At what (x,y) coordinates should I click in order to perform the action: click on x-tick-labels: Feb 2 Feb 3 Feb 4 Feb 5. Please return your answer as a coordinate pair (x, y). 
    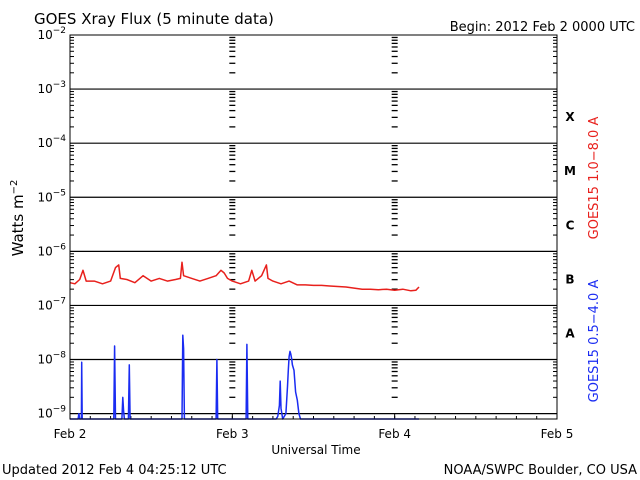
    Looking at the image, I should click on (314, 434).